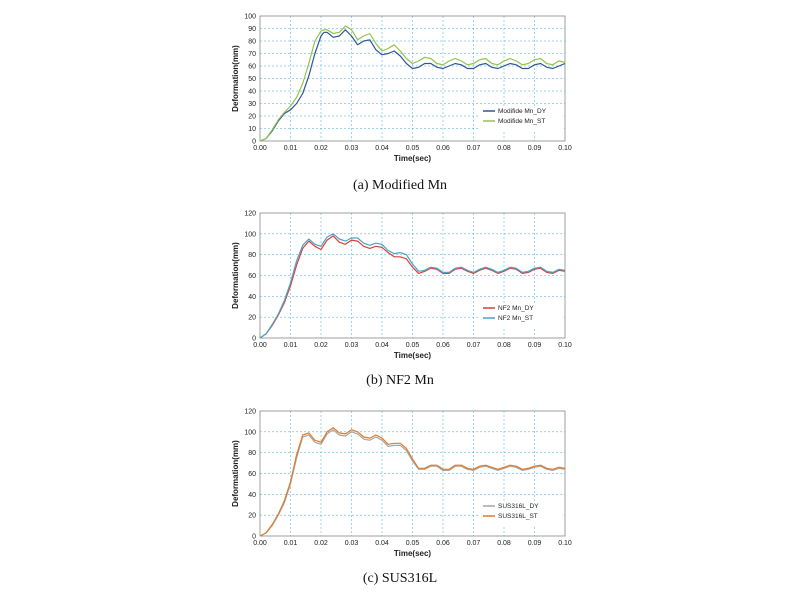 The height and width of the screenshot is (599, 800). I want to click on legend-label: SUS316L_DY, so click(518, 506).